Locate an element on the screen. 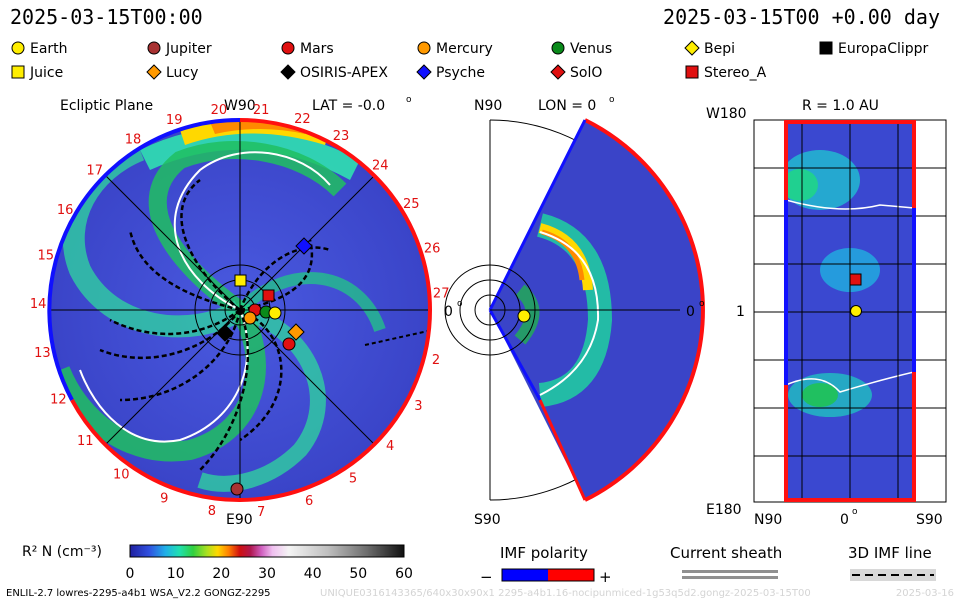 The height and width of the screenshot is (600, 960). sector-number: 21 is located at coordinates (261, 110).